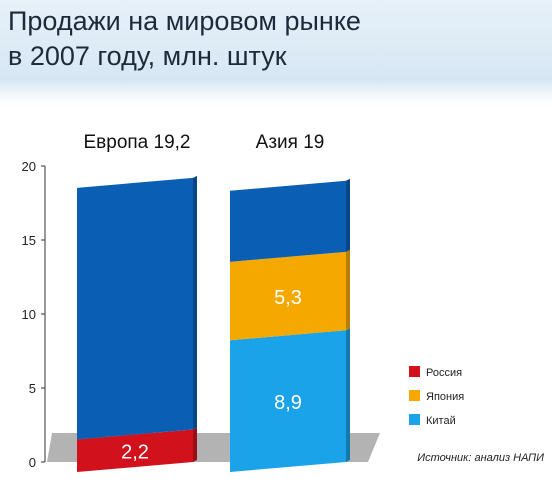 The width and height of the screenshot is (552, 490). What do you see at coordinates (276, 91) in the screenshot?
I see `header-fade` at bounding box center [276, 91].